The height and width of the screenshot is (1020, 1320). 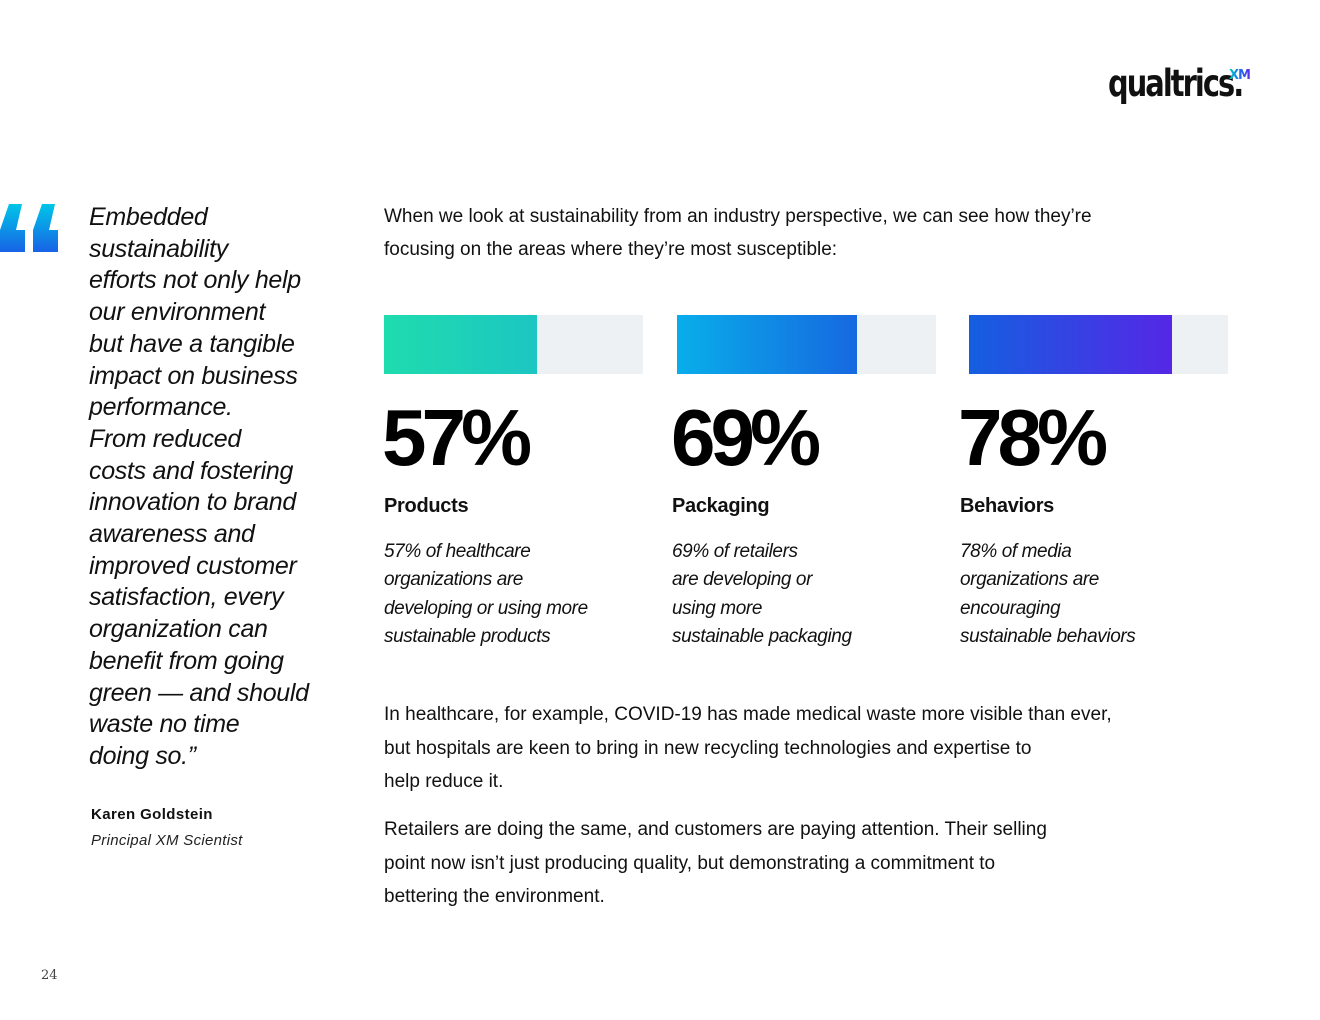 What do you see at coordinates (158, 248) in the screenshot?
I see `quote-line: sustainability` at bounding box center [158, 248].